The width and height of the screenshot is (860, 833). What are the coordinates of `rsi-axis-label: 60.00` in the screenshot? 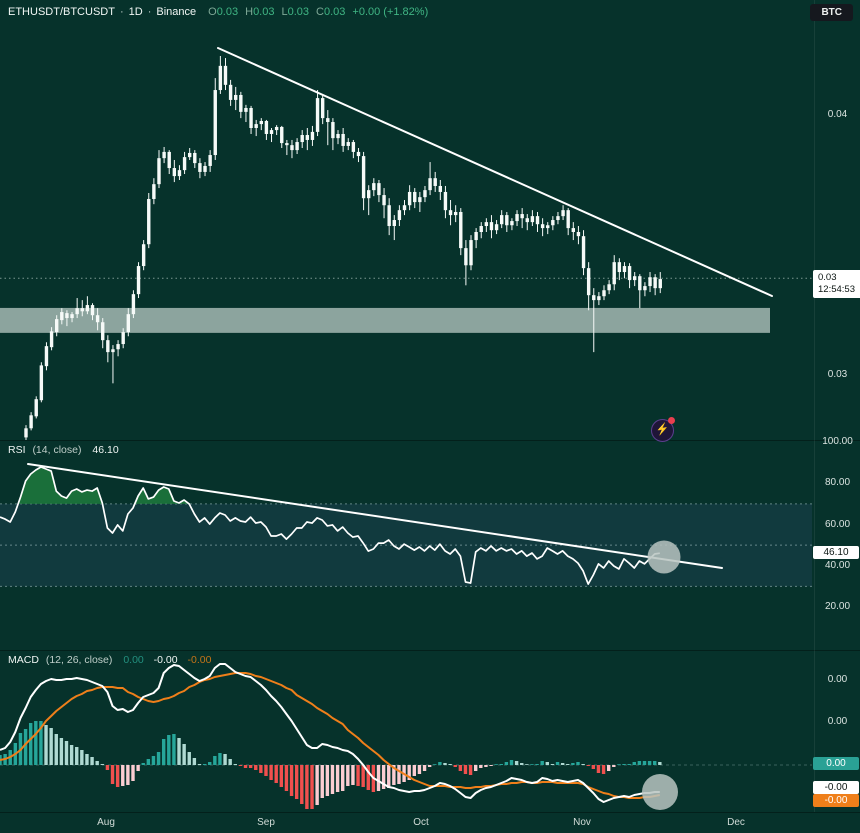 It's located at (837, 524).